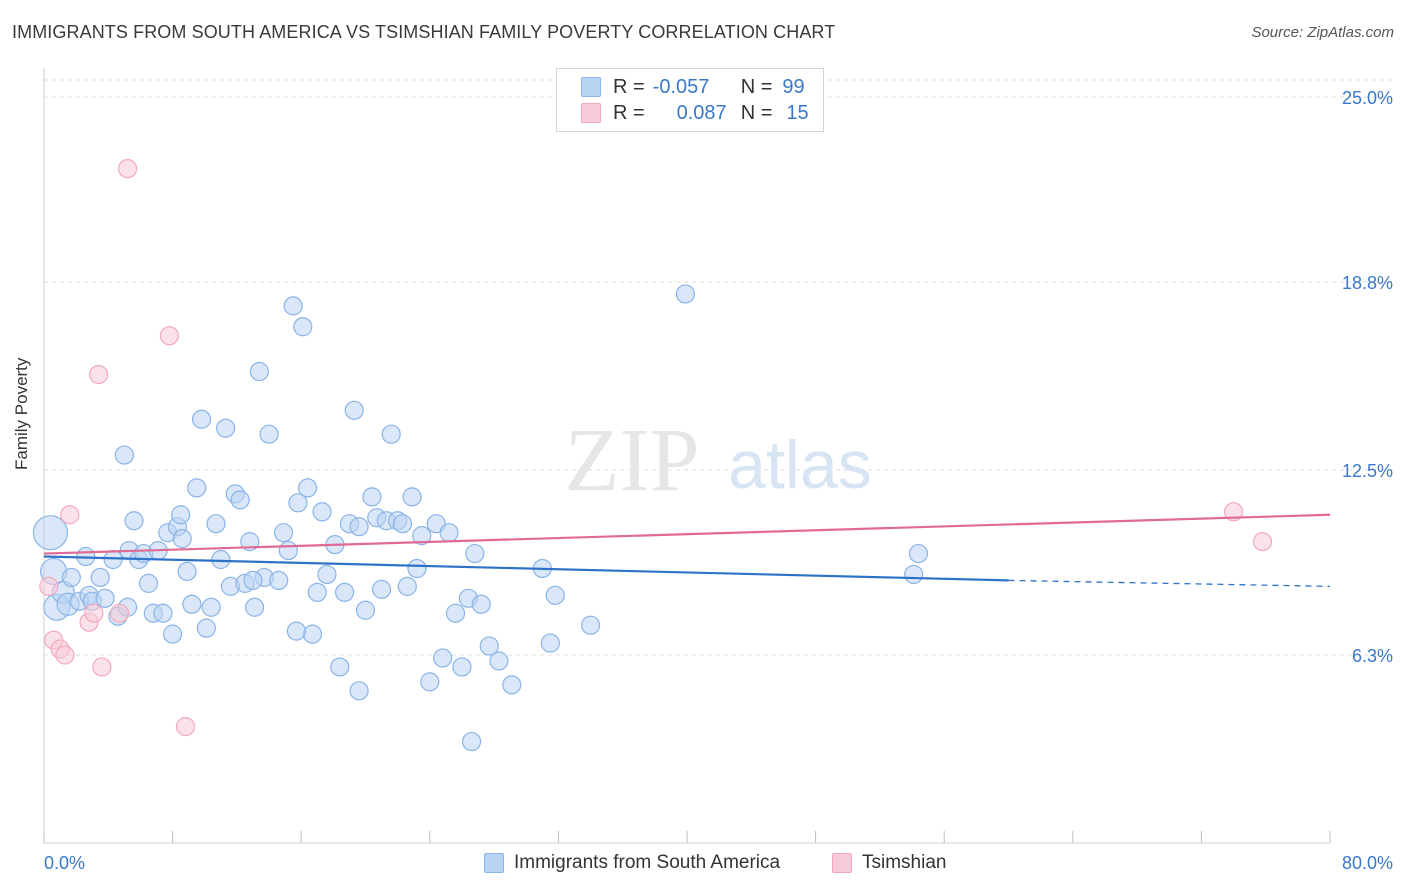 The height and width of the screenshot is (892, 1406). What do you see at coordinates (1367, 863) in the screenshot?
I see `x-tick-label-max: 80.0%` at bounding box center [1367, 863].